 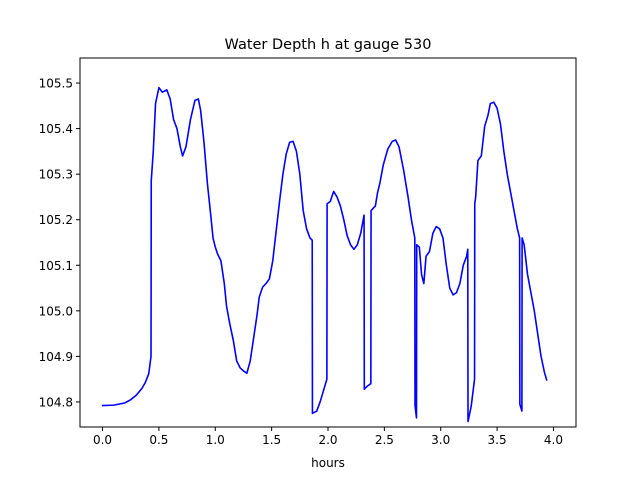 I want to click on x-tick-label: 4.0, so click(x=553, y=440).